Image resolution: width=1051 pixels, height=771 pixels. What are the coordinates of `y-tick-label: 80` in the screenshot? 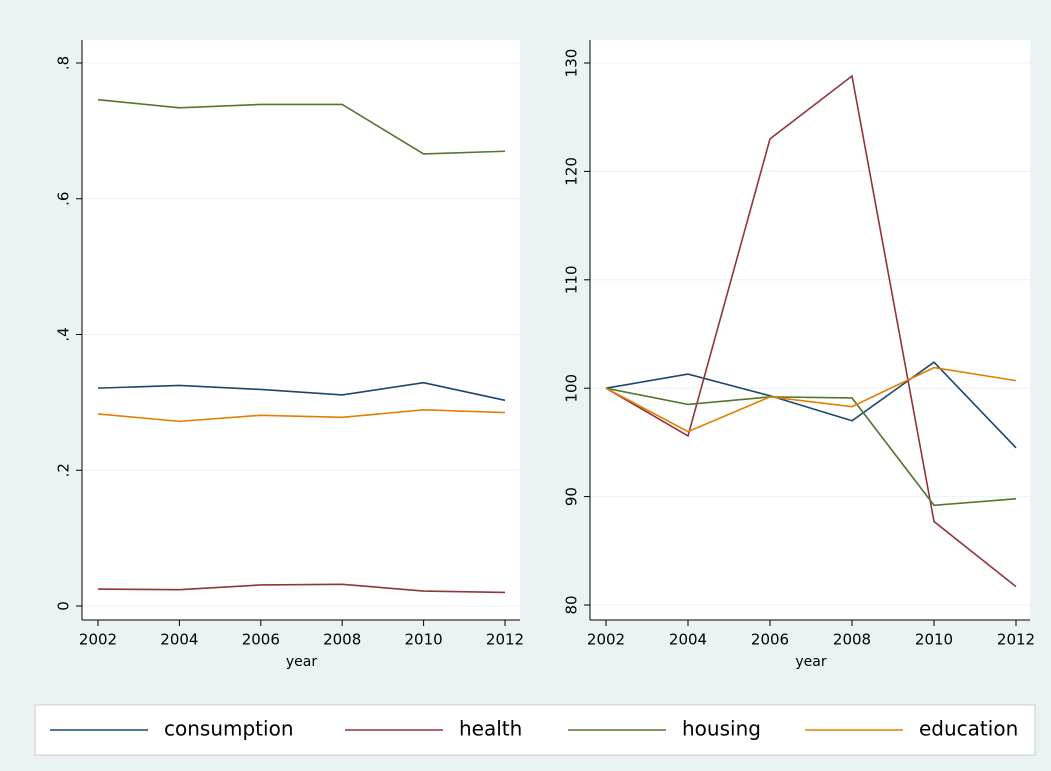 It's located at (572, 604).